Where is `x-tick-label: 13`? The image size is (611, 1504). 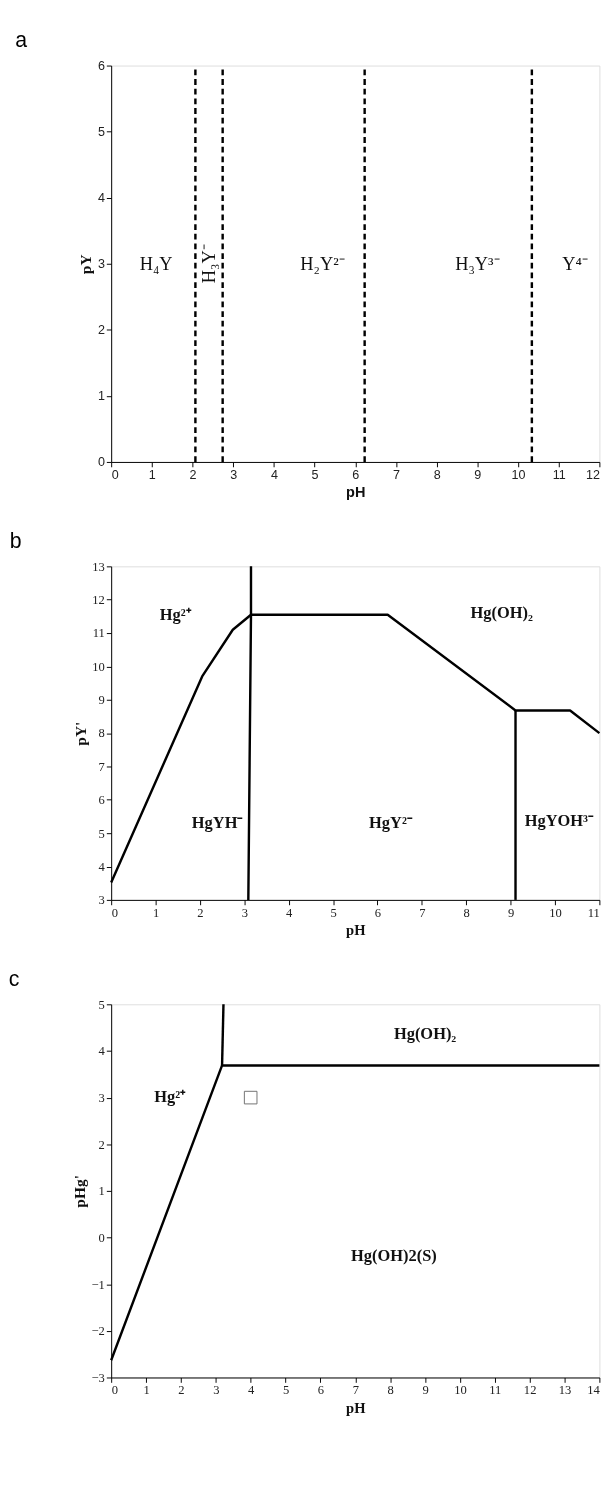
x-tick-label: 13 is located at coordinates (565, 1390).